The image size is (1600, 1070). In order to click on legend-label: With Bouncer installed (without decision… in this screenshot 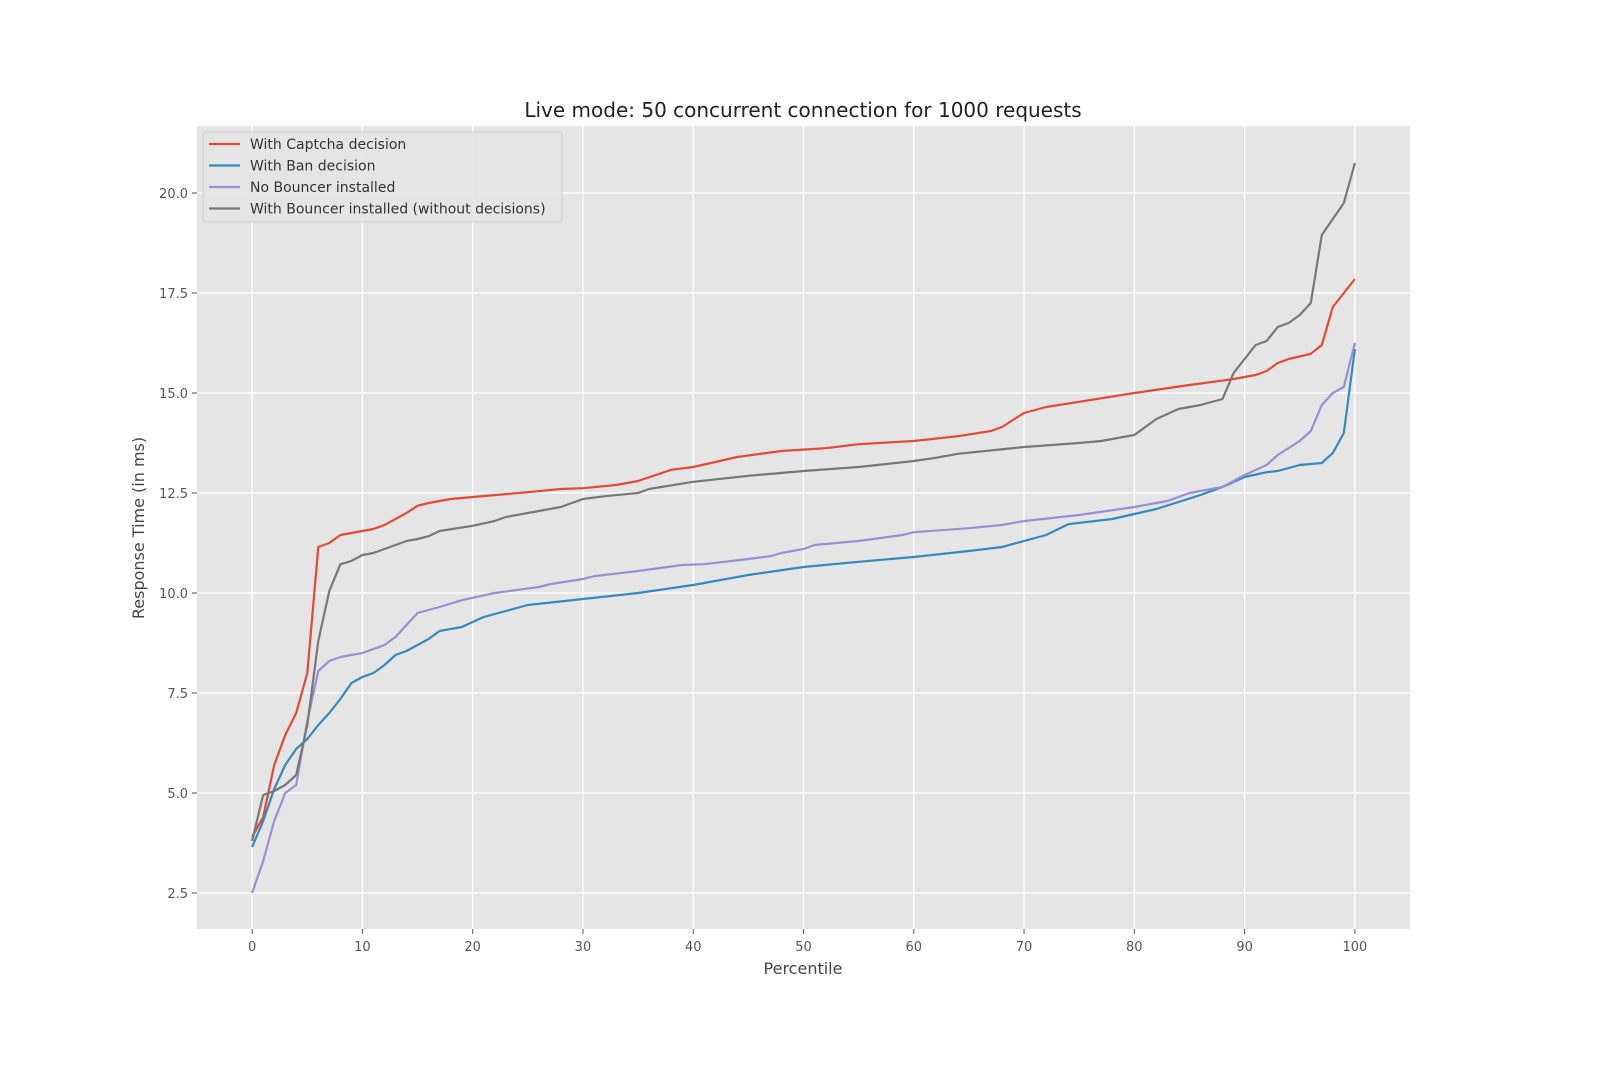, I will do `click(398, 210)`.